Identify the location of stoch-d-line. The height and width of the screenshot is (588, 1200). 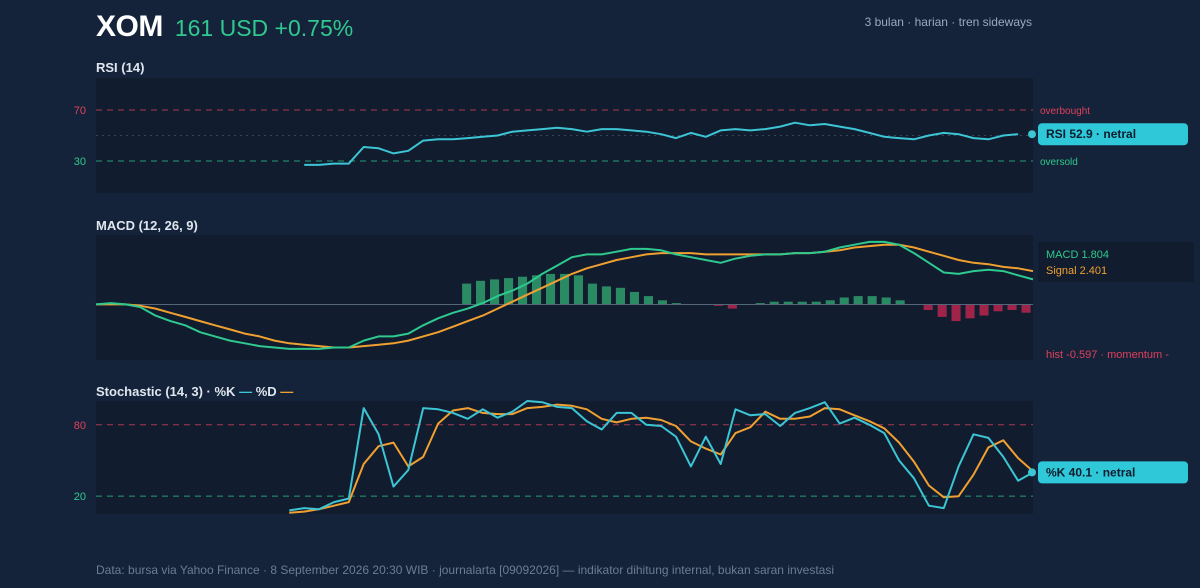
(661, 458).